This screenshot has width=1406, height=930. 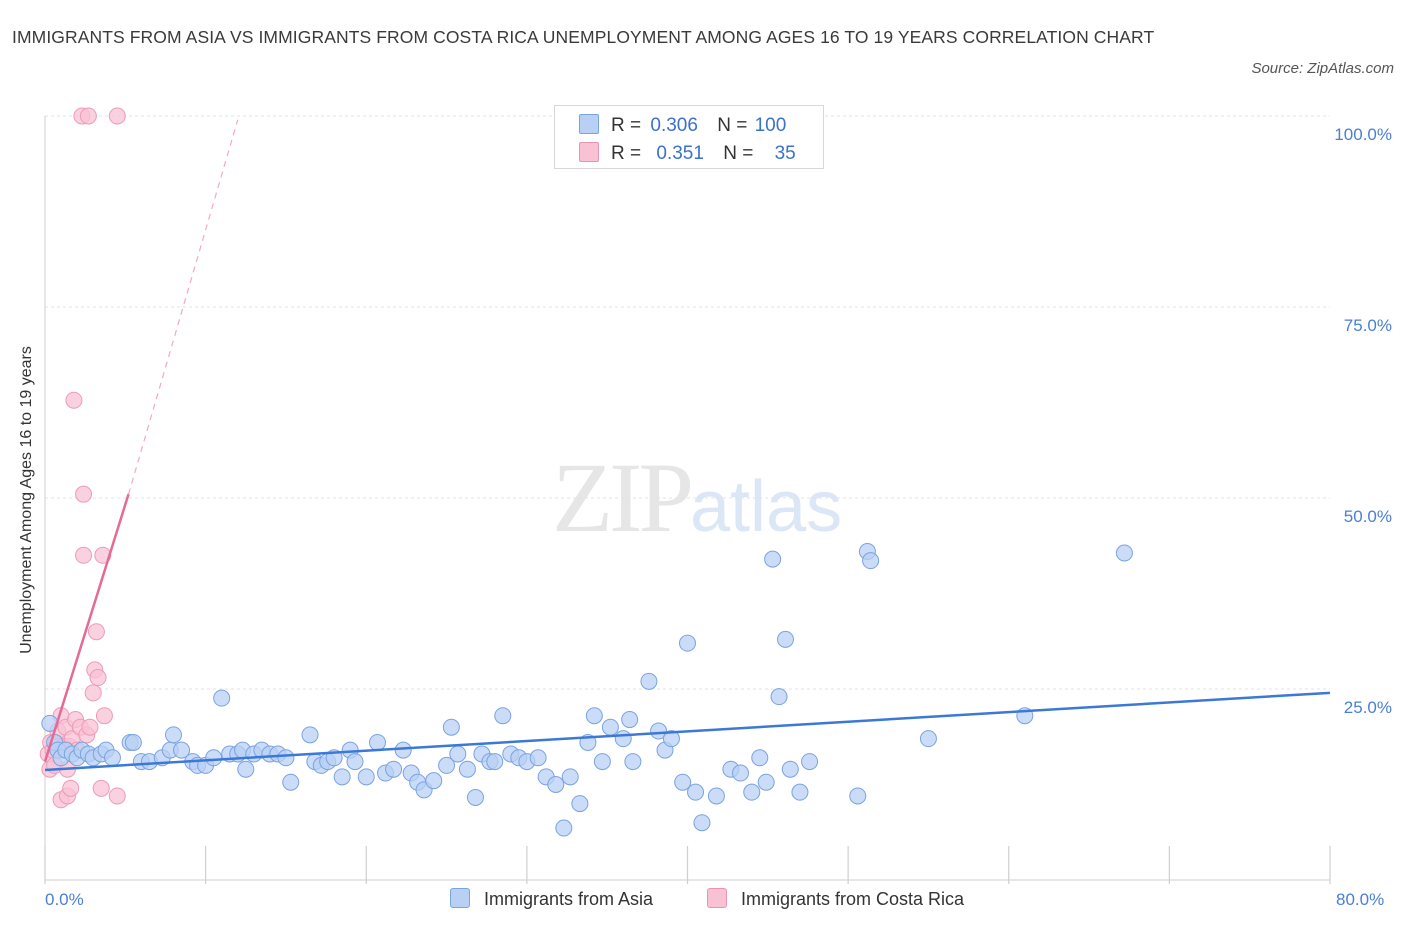 I want to click on y-tick-labels: 25.0% 50.0% 75.0% 100.0%, so click(x=1363, y=421).